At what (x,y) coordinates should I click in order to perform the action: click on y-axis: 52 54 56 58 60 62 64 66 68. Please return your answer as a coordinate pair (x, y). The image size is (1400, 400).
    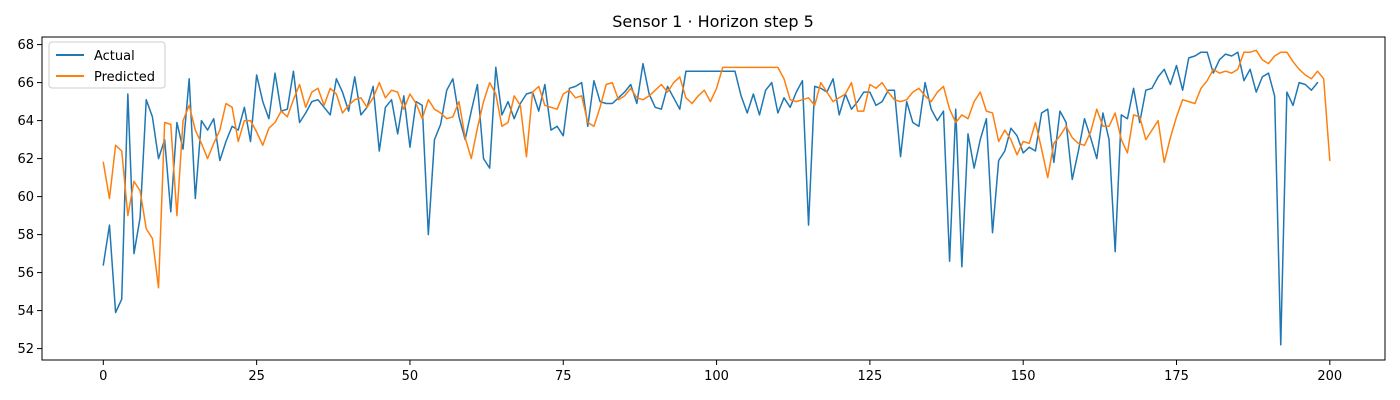
    Looking at the image, I should click on (29, 197).